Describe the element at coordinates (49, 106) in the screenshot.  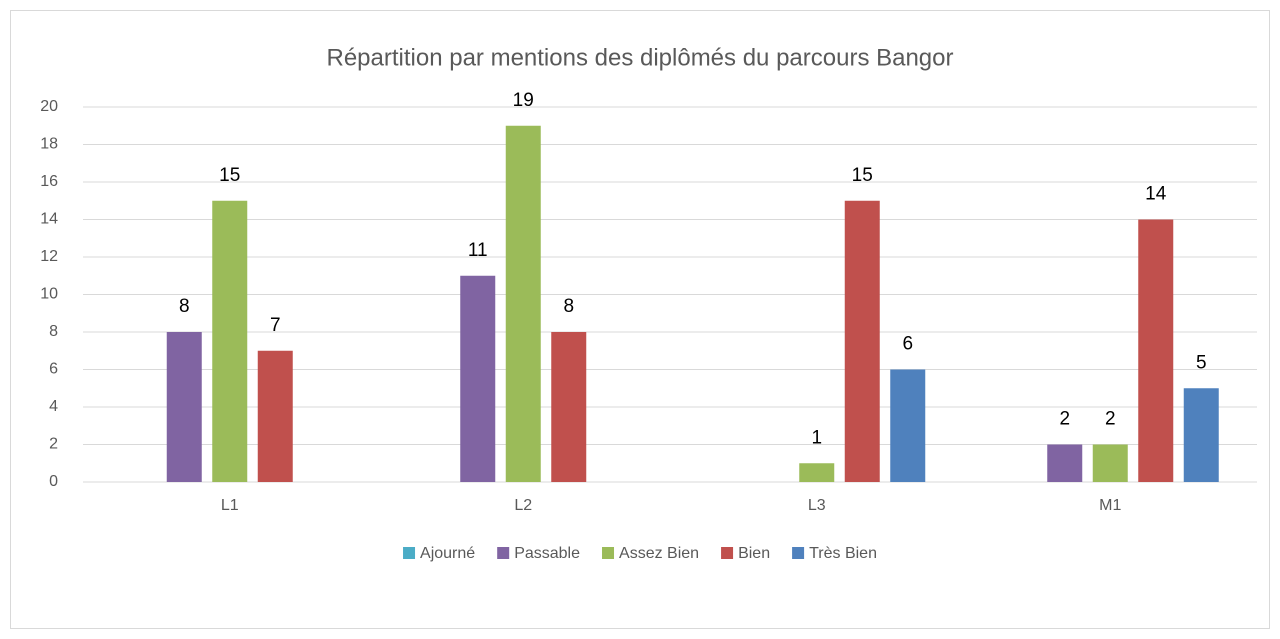
I see `y-tick-label: 20` at that location.